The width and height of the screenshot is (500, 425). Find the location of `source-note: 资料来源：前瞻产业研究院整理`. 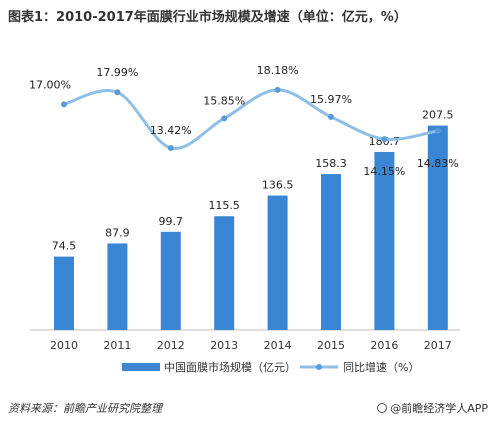

source-note: 资料来源：前瞻产业研究院整理 is located at coordinates (85, 408).